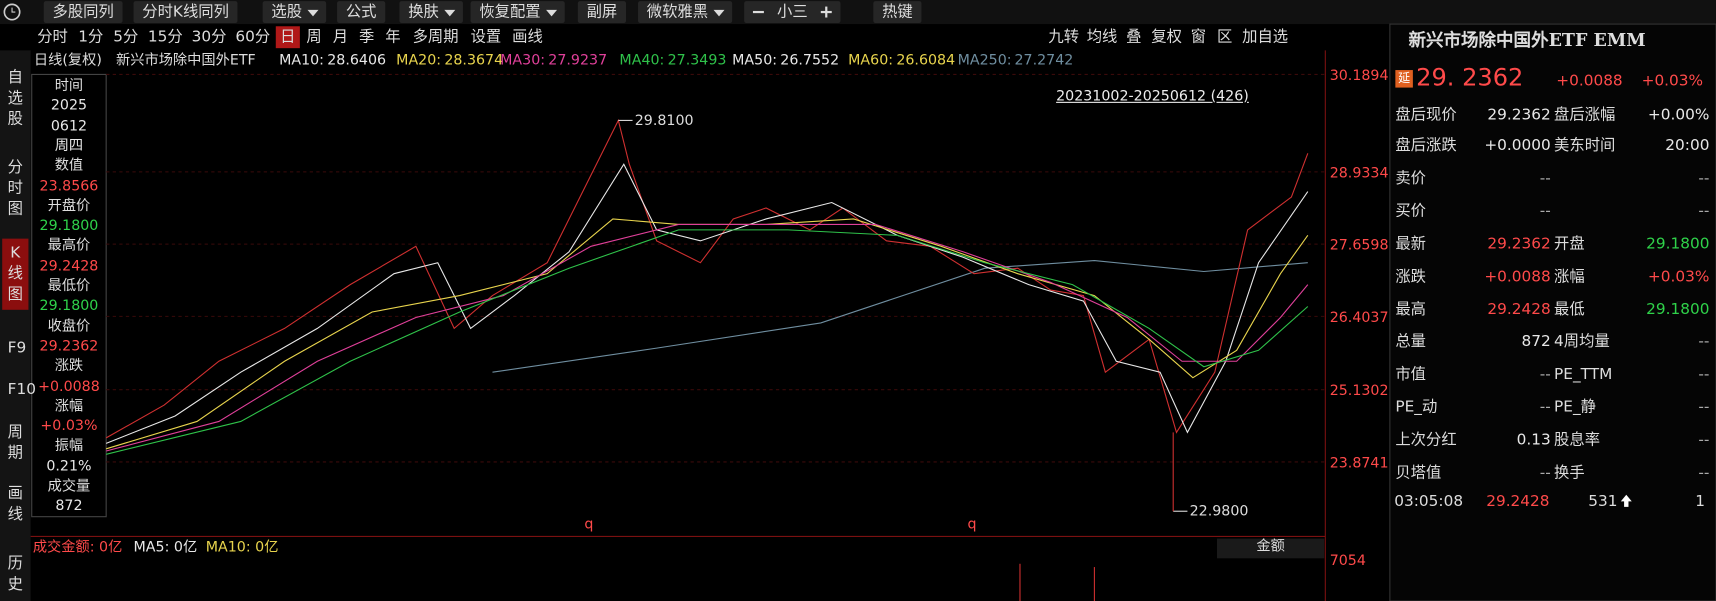 This screenshot has height=601, width=1716. I want to click on quote-cell: 贝塔值, so click(1418, 473).